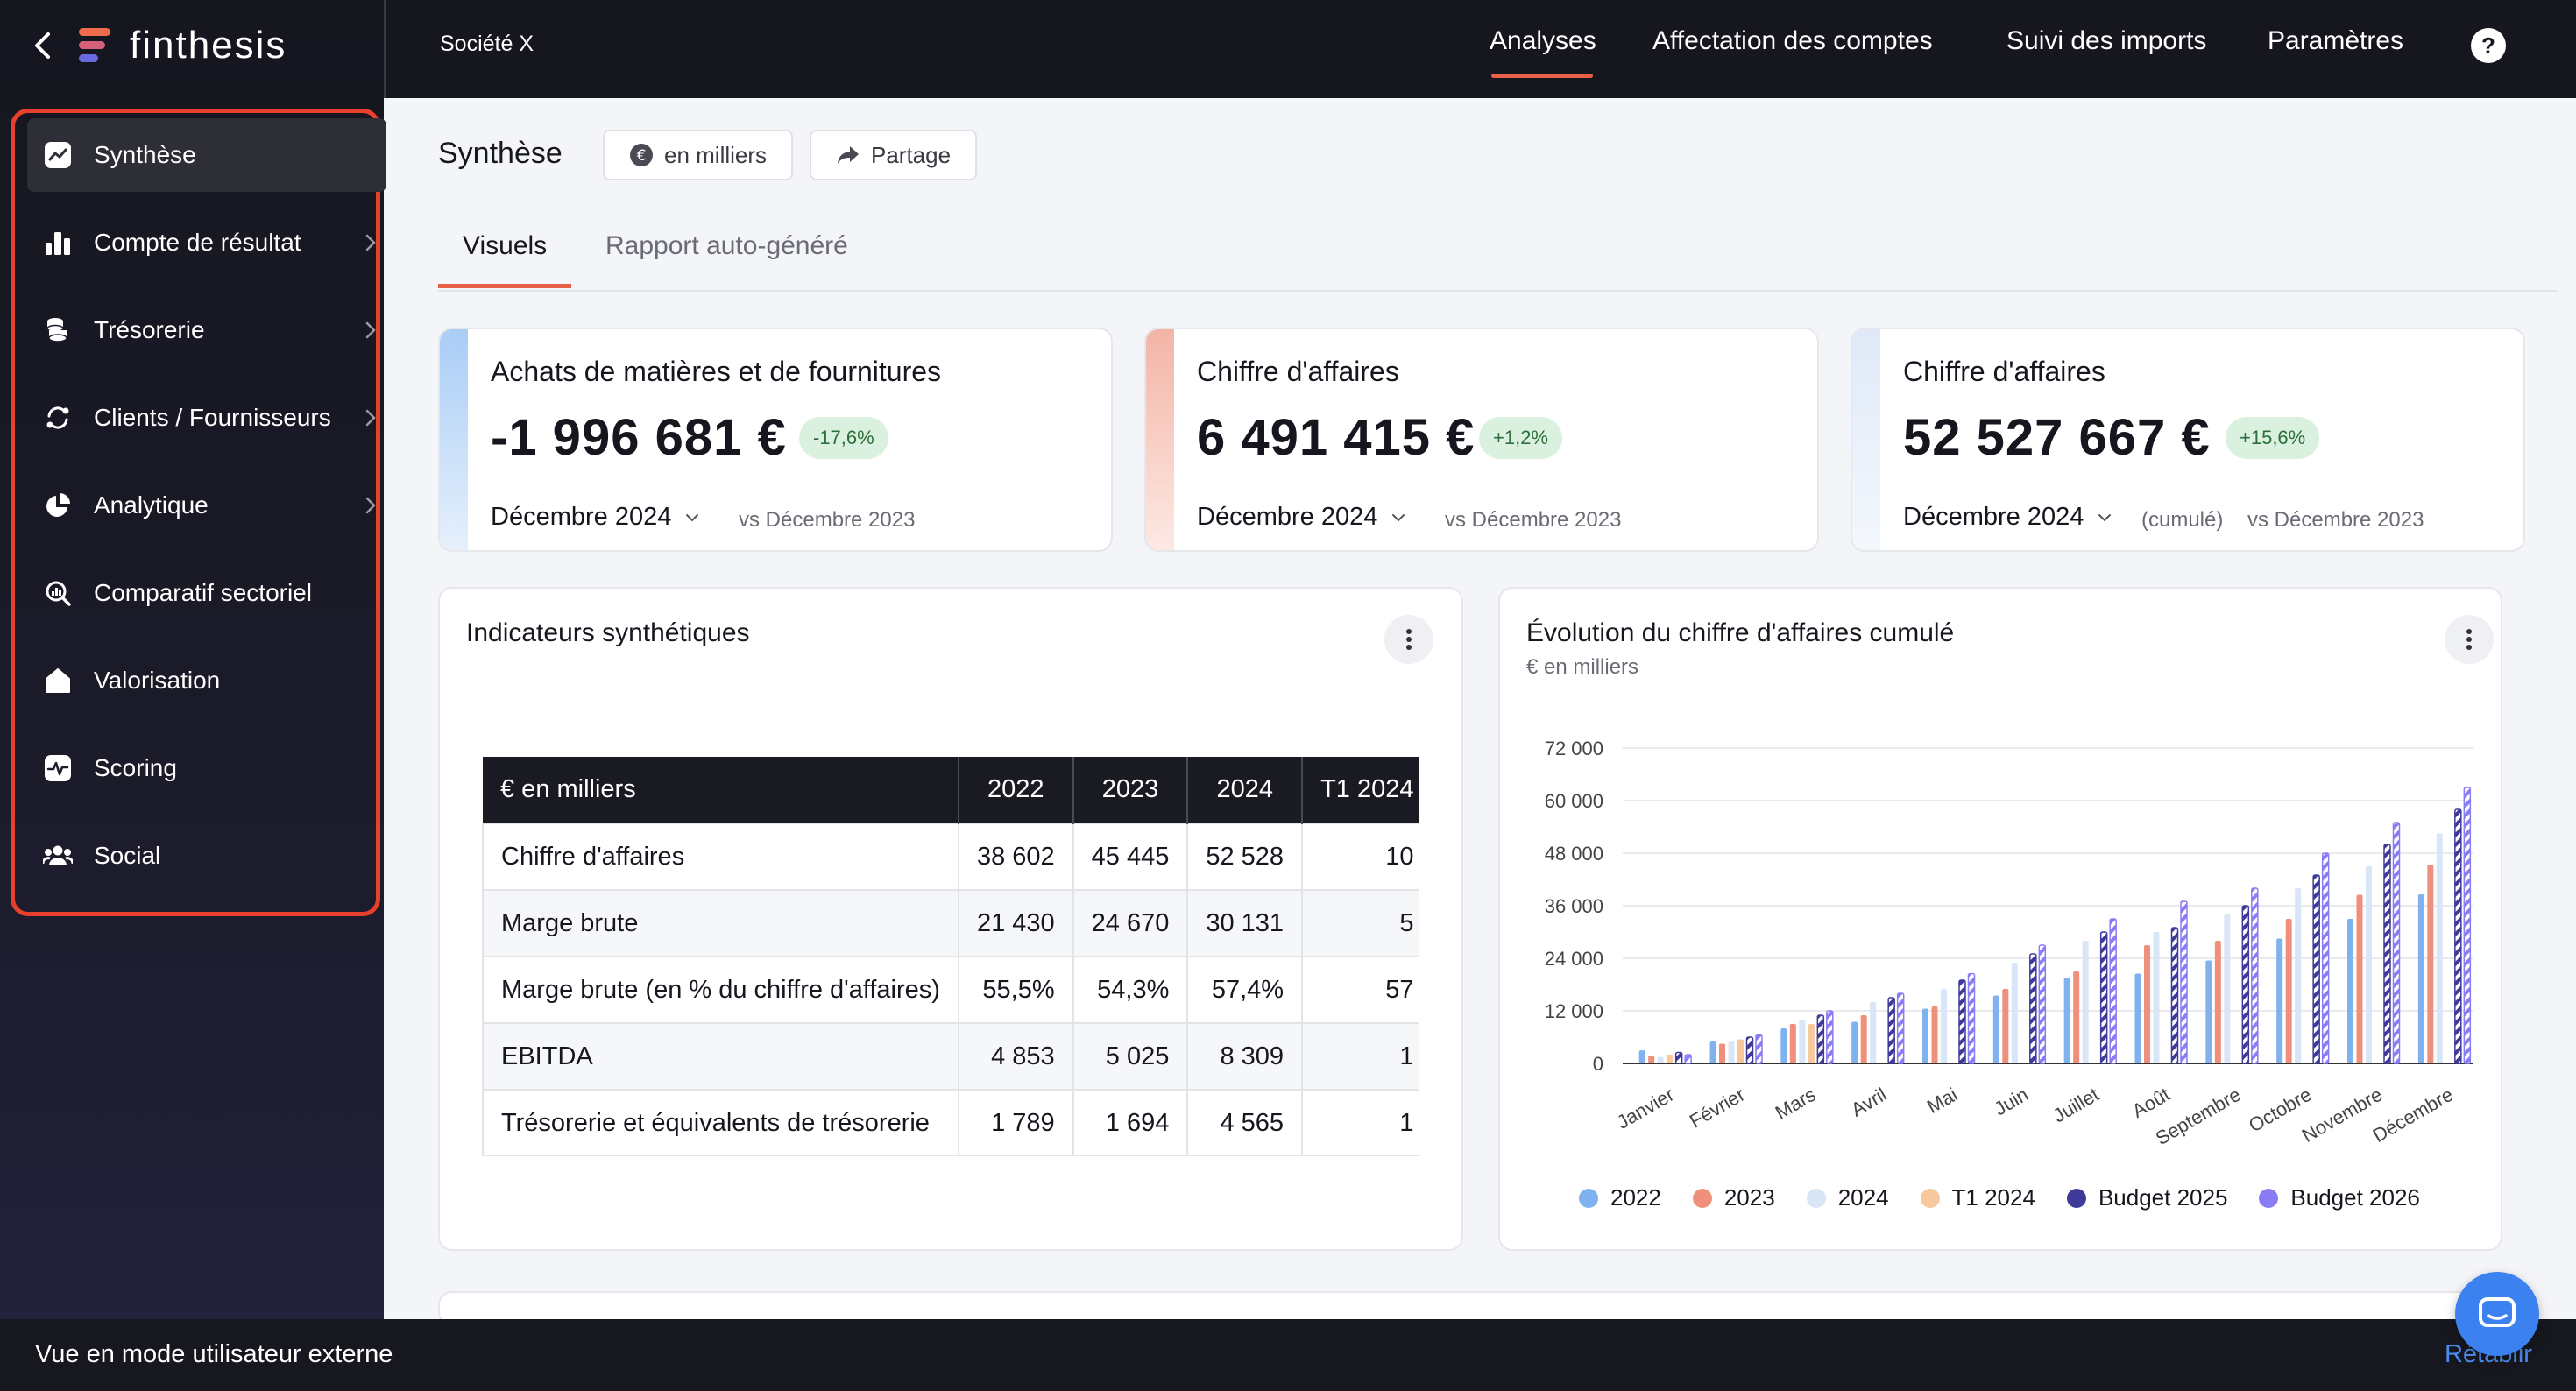 Image resolution: width=2576 pixels, height=1391 pixels. What do you see at coordinates (726, 245) in the screenshot?
I see `tab-rapport-auto-genere: Rapport auto-généré` at bounding box center [726, 245].